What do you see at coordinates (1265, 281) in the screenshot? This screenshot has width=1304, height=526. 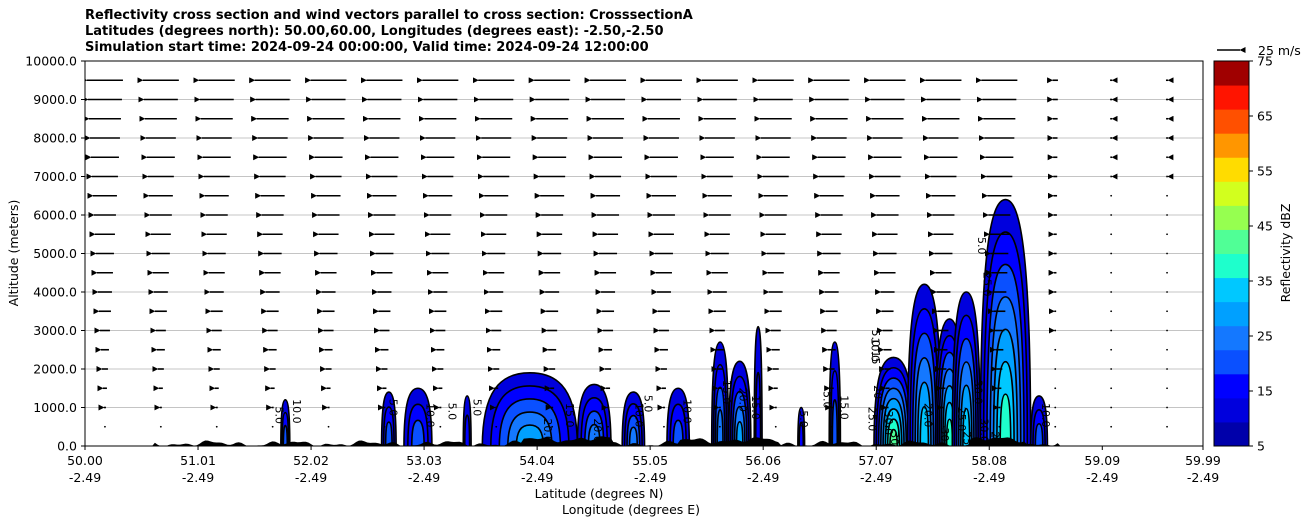 I see `colorbar-tick-label: 35` at bounding box center [1265, 281].